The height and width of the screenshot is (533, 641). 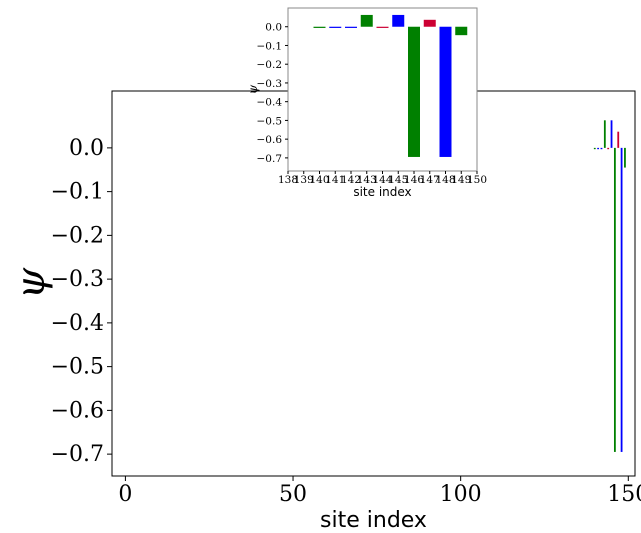 I want to click on inset-y-tick-label: −0.4, so click(x=270, y=103).